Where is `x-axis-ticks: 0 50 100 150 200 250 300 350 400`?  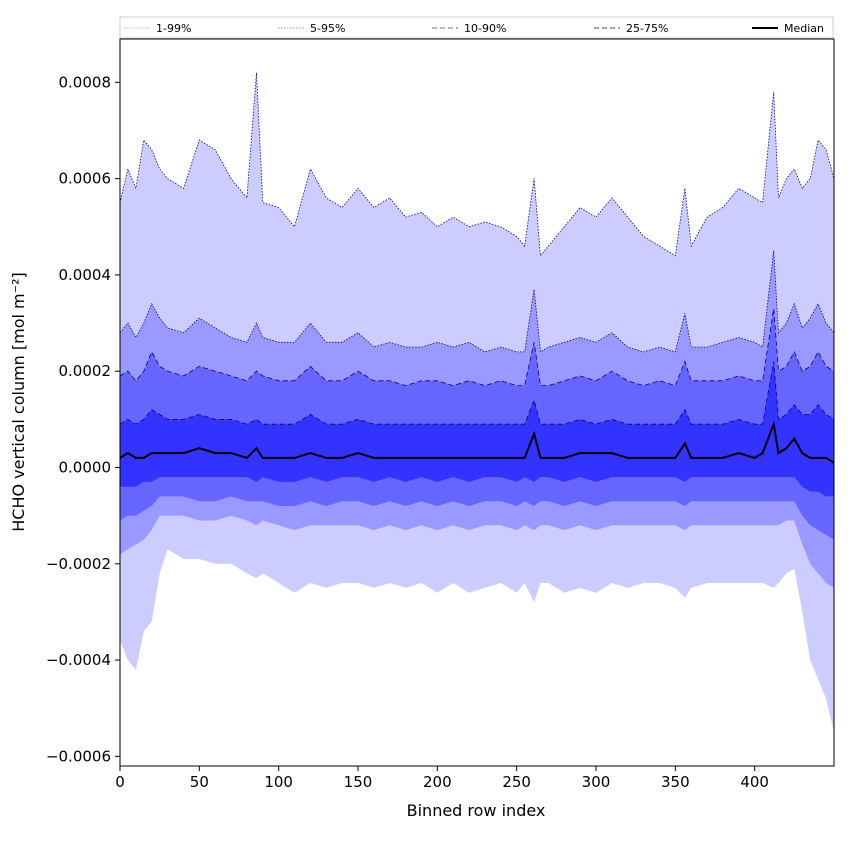 x-axis-ticks: 0 50 100 150 200 250 300 350 400 is located at coordinates (442, 778).